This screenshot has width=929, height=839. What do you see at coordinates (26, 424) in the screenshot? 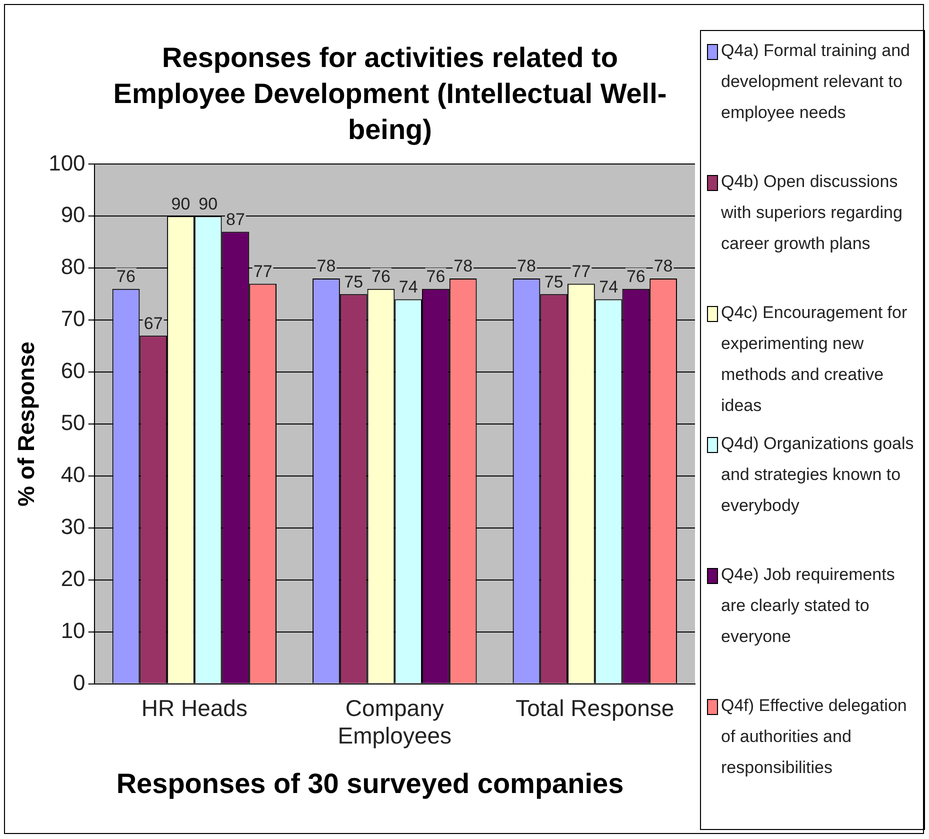
I see `y-axis-title: % of Response` at bounding box center [26, 424].